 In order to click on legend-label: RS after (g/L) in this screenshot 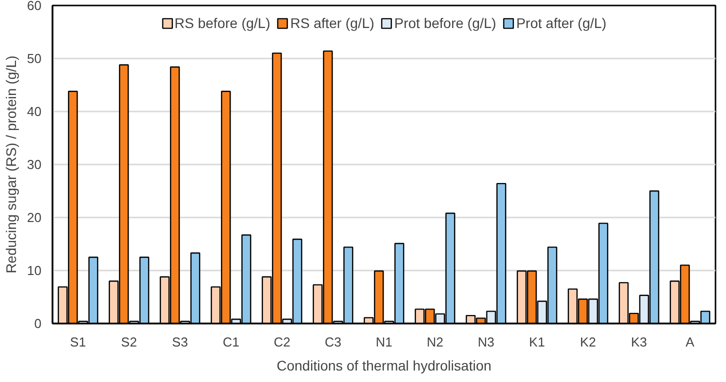, I will do `click(332, 23)`.